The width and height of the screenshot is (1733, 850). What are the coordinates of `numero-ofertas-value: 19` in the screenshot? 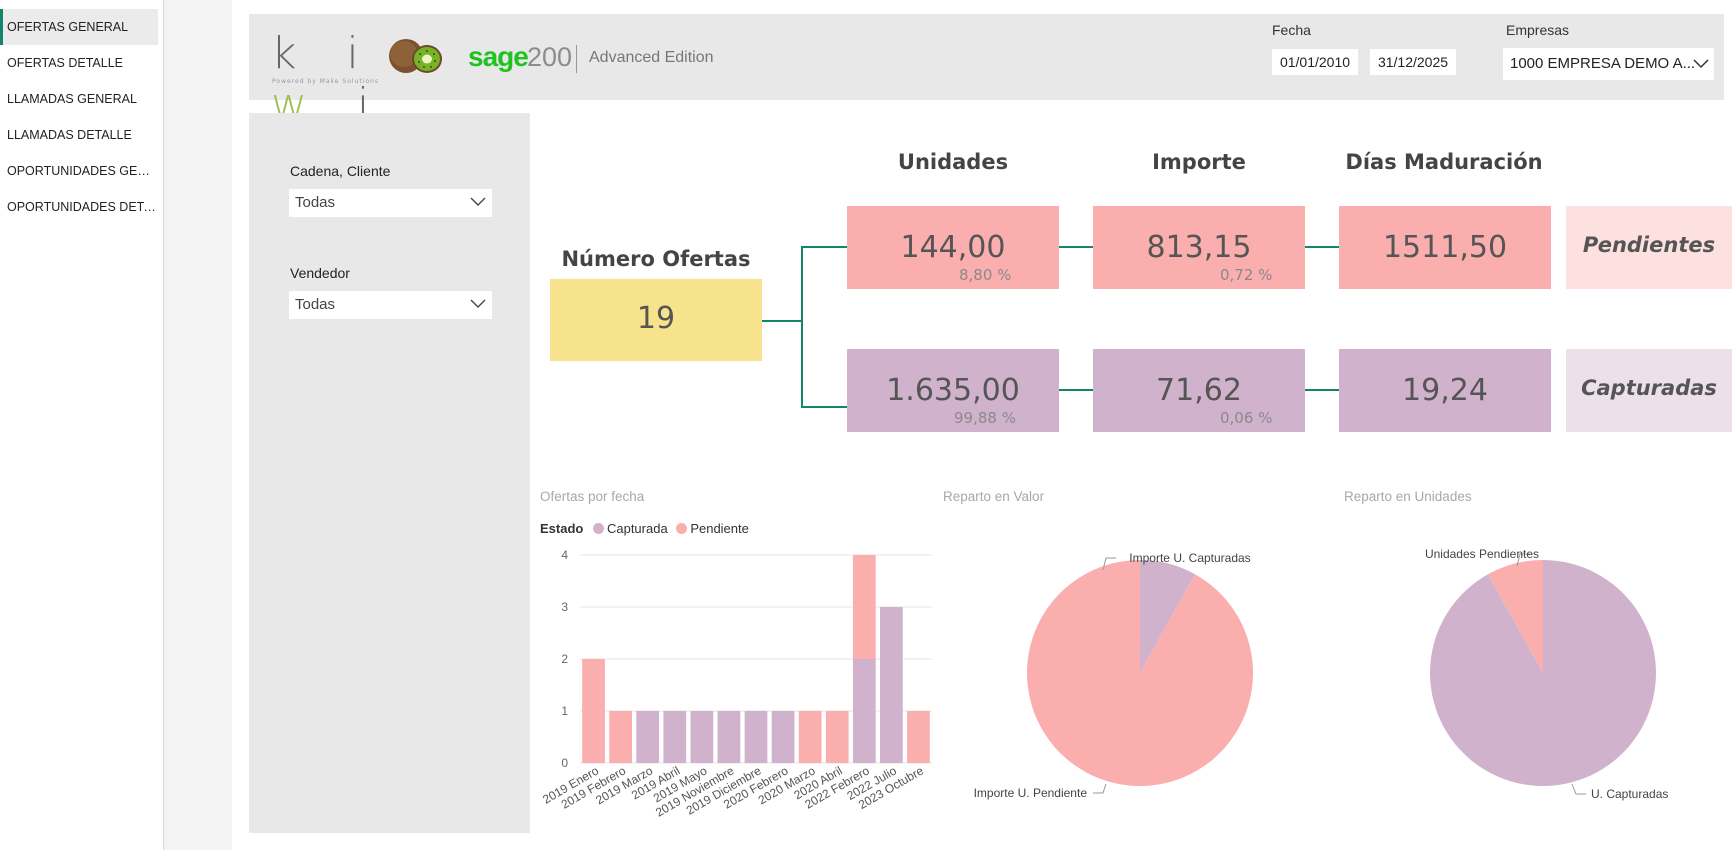 It's located at (656, 318).